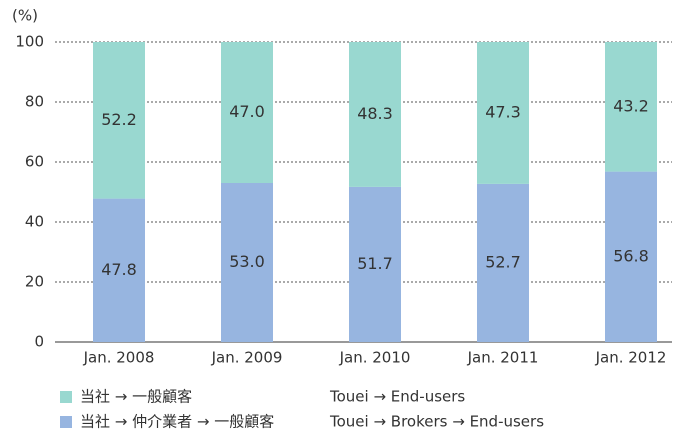  Describe the element at coordinates (503, 358) in the screenshot. I see `x-tick-label: Jan. 2011` at that location.